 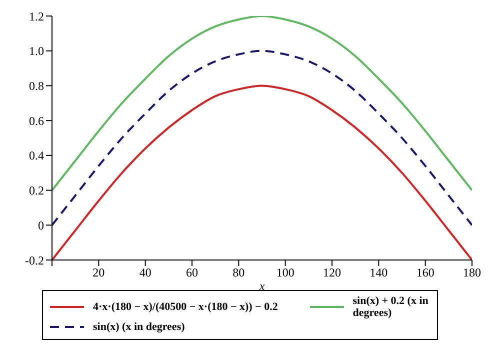 I want to click on y-tick-label: 0.6, so click(x=36, y=121).